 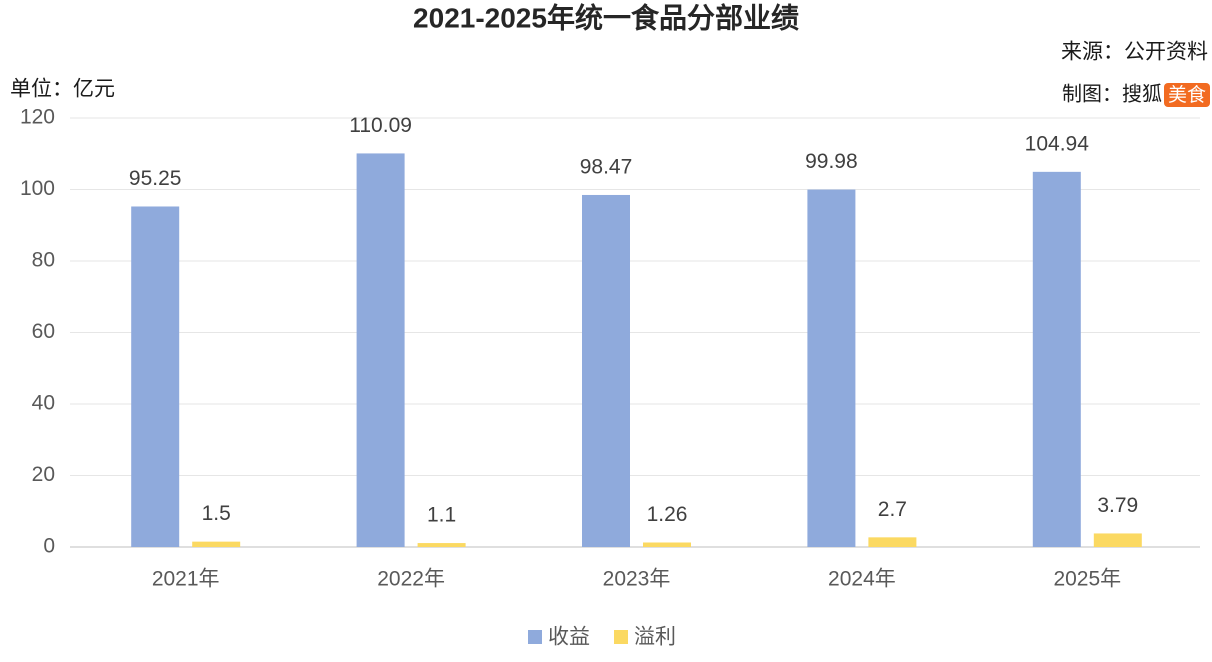 I want to click on credit: 制图：搜狐, so click(x=1112, y=93).